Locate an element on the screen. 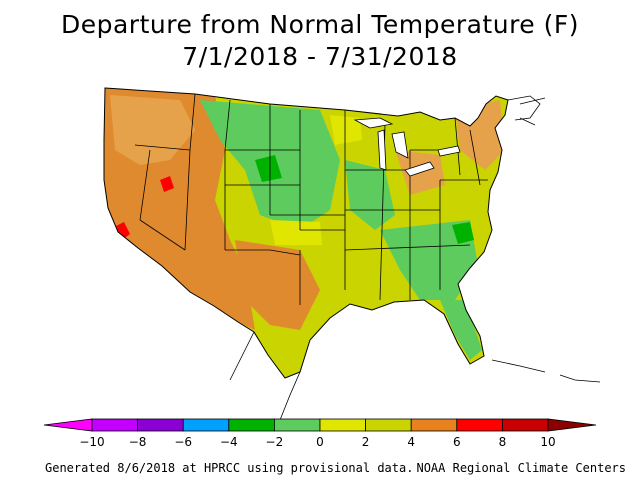 This screenshot has width=640, height=480. colorbar-tick-label: 2 is located at coordinates (366, 442).